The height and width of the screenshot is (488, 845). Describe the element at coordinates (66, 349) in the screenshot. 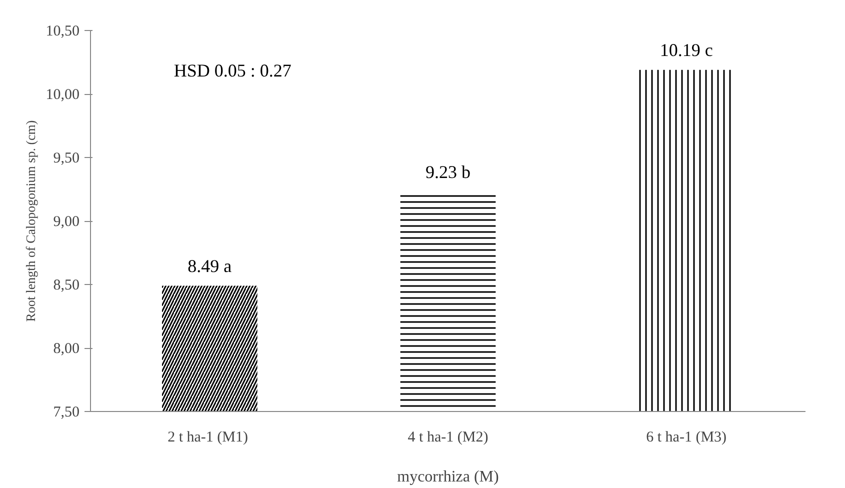

I see `y-tick-label: 8,00` at that location.